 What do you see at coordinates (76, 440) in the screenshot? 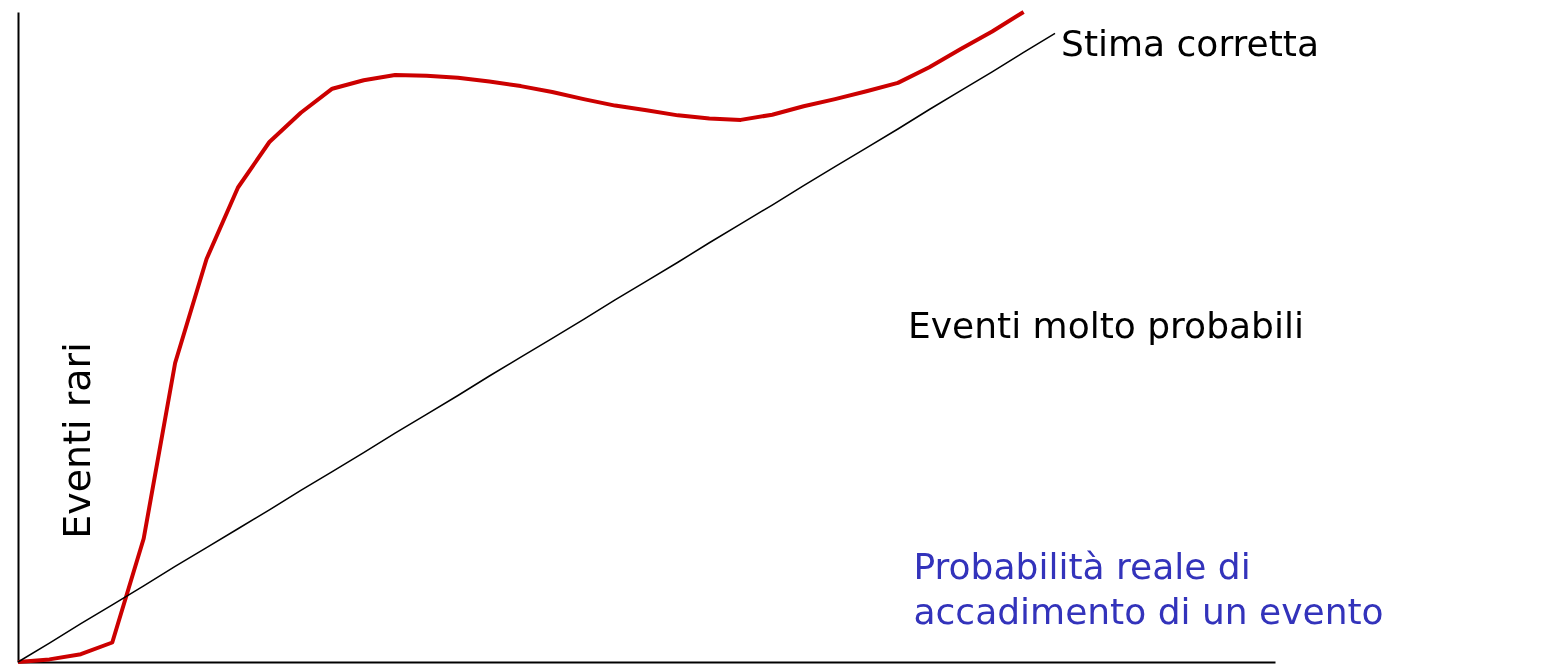
I see `y-axis-title: Eventi rari` at bounding box center [76, 440].